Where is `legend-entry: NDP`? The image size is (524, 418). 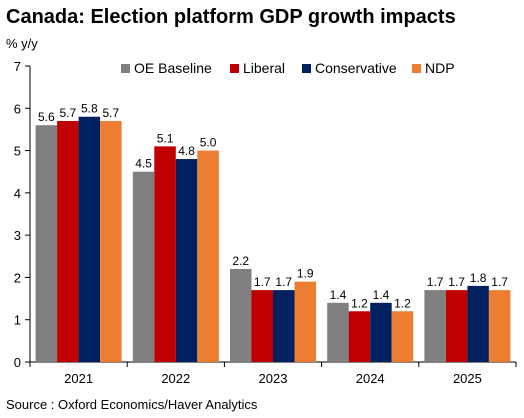 legend-entry: NDP is located at coordinates (440, 68).